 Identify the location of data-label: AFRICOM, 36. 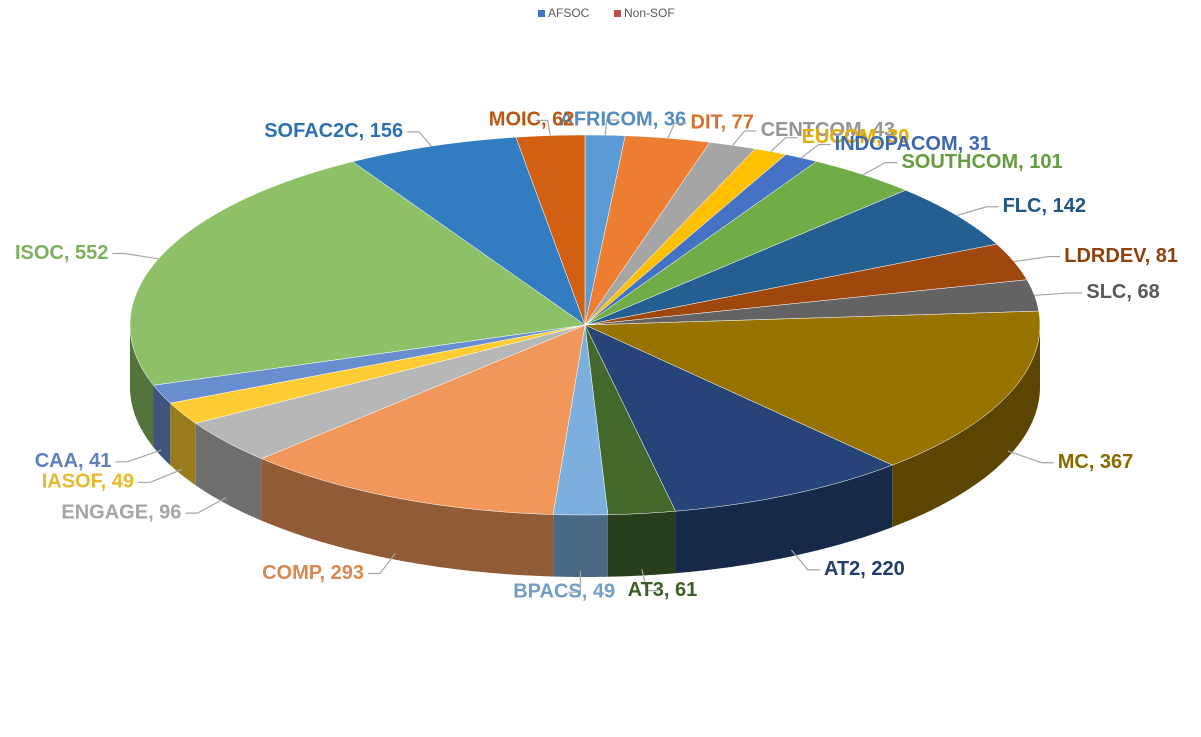
(622, 119).